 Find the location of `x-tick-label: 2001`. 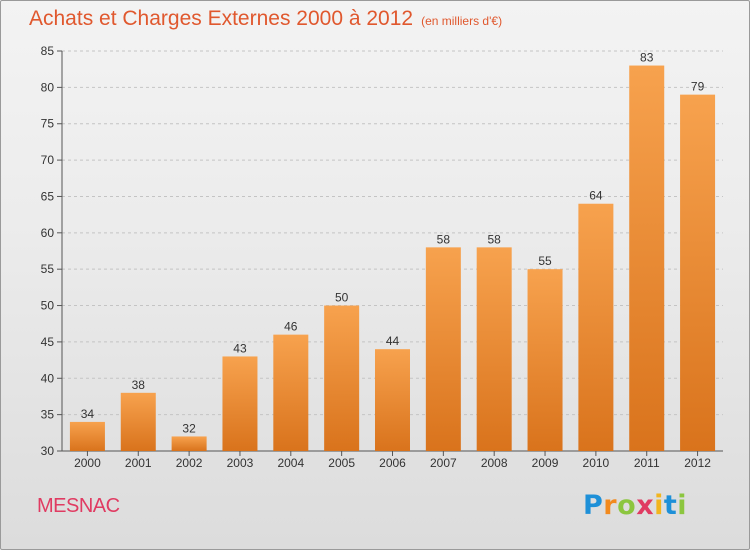

x-tick-label: 2001 is located at coordinates (138, 463).